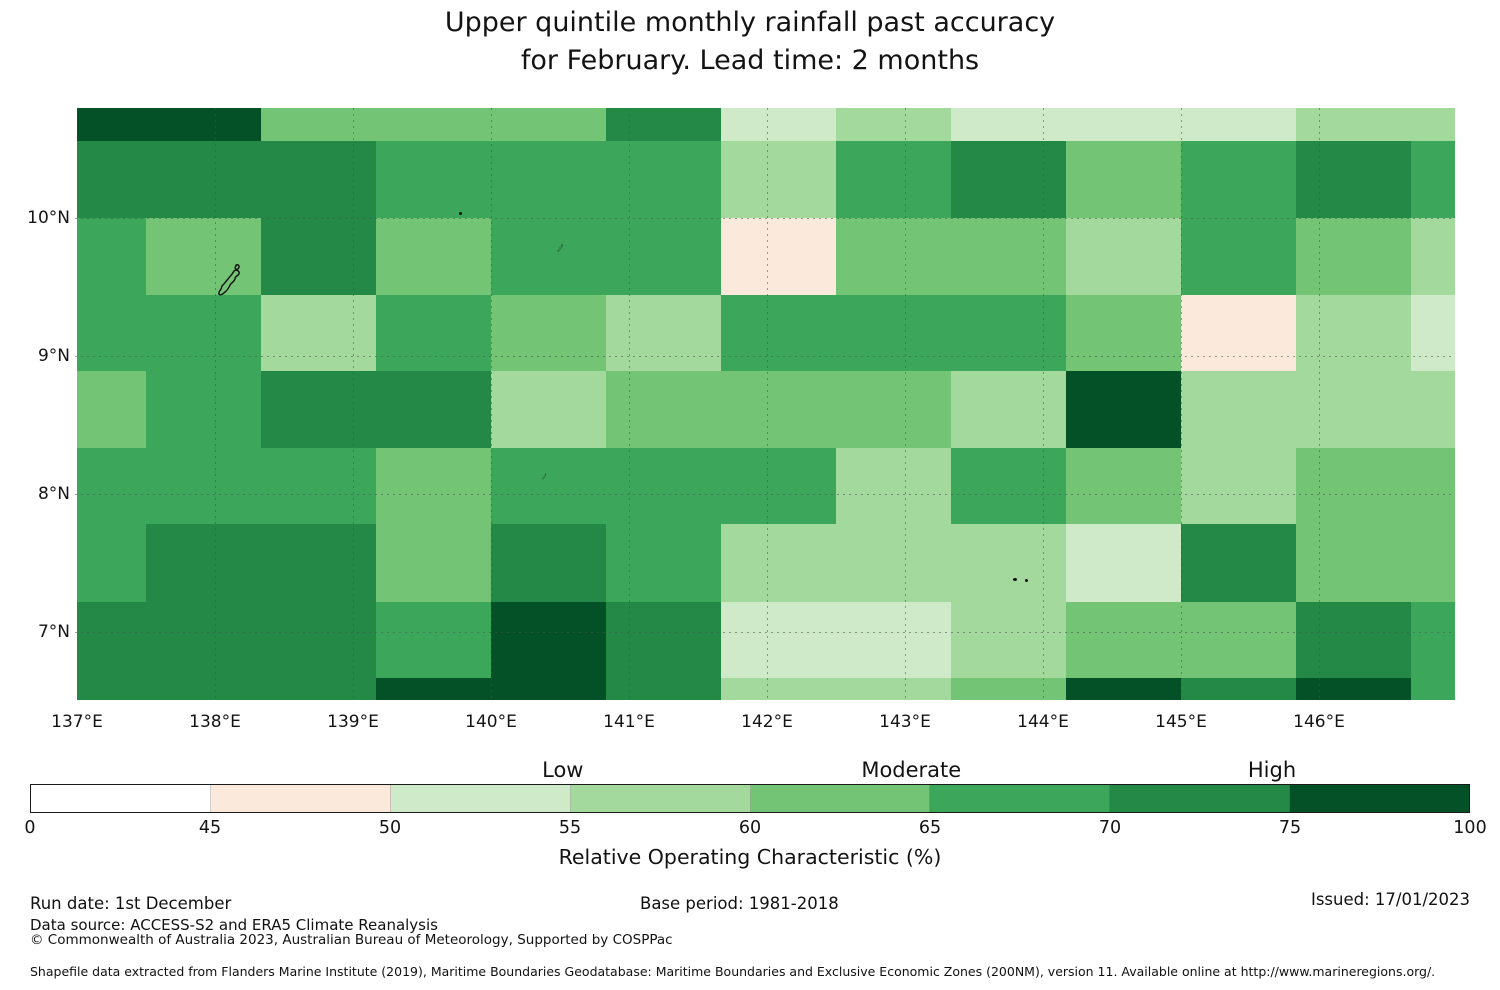 The height and width of the screenshot is (990, 1500). Describe the element at coordinates (1390, 899) in the screenshot. I see `issued-date-text: Issued: 17/01/2023` at that location.